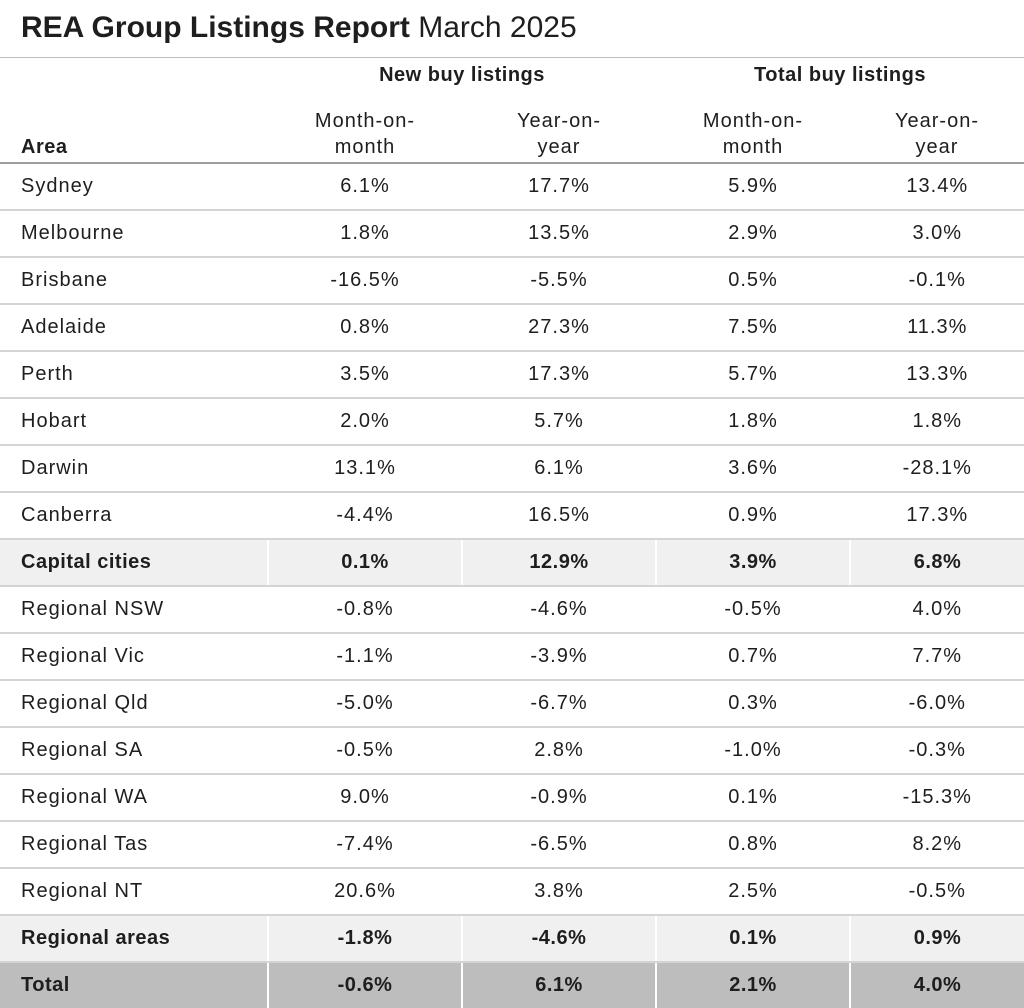 The image size is (1024, 1008). I want to click on new-mom-cell: -0.6%, so click(364, 985).